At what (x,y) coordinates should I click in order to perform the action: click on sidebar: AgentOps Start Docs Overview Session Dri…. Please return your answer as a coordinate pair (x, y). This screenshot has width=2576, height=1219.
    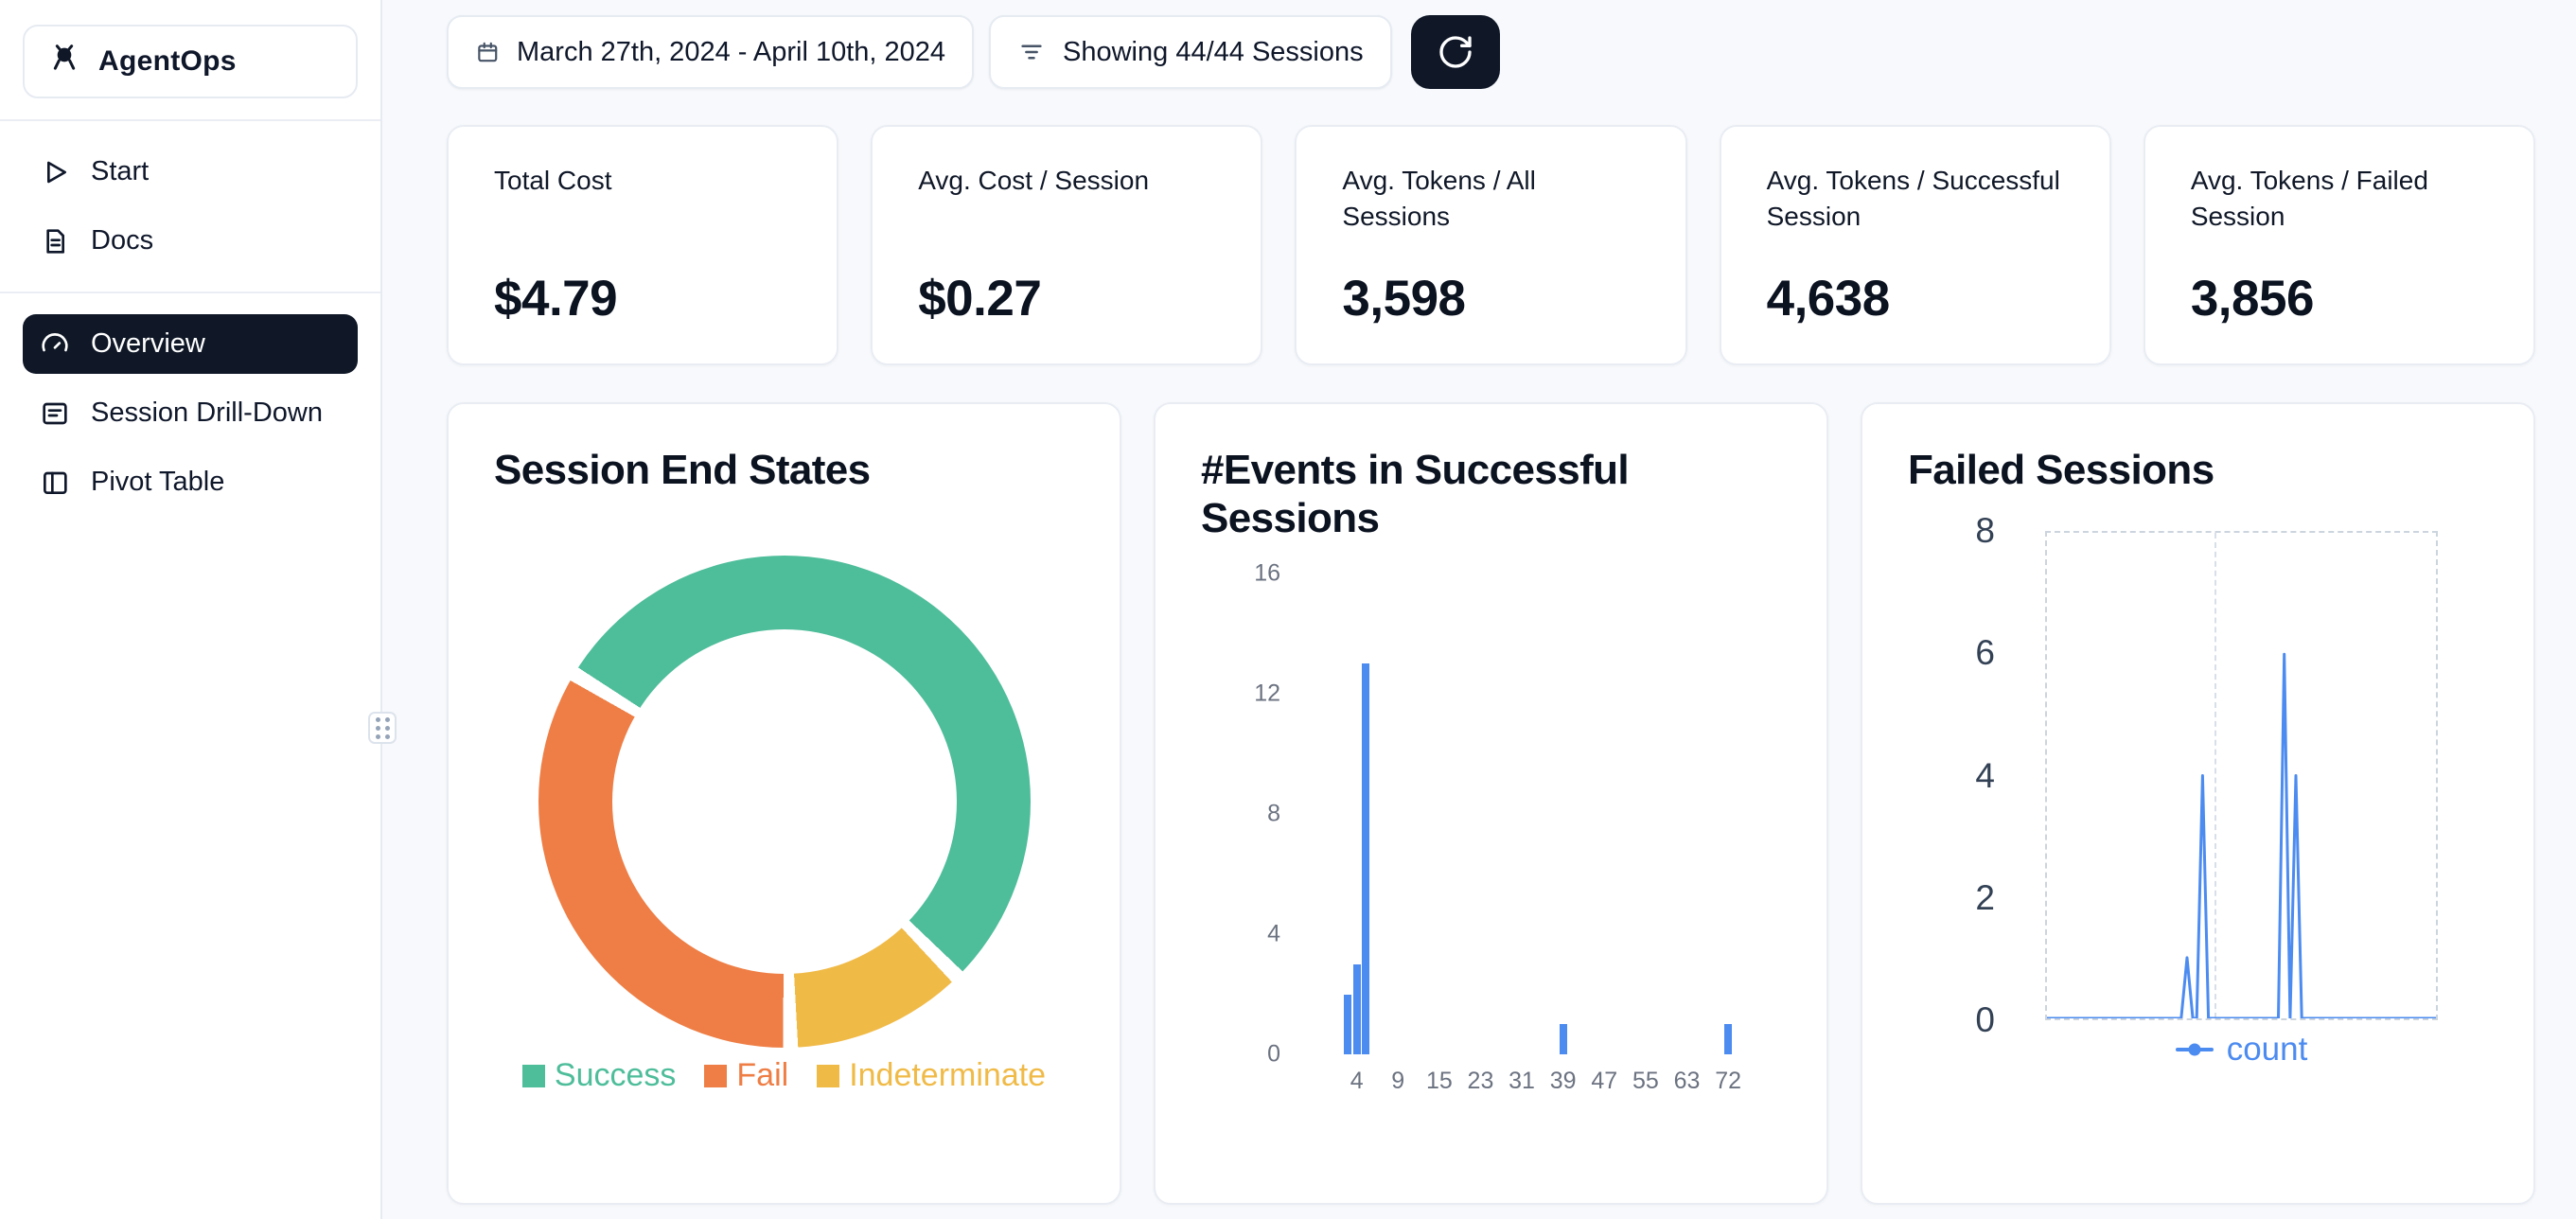
    Looking at the image, I should click on (191, 609).